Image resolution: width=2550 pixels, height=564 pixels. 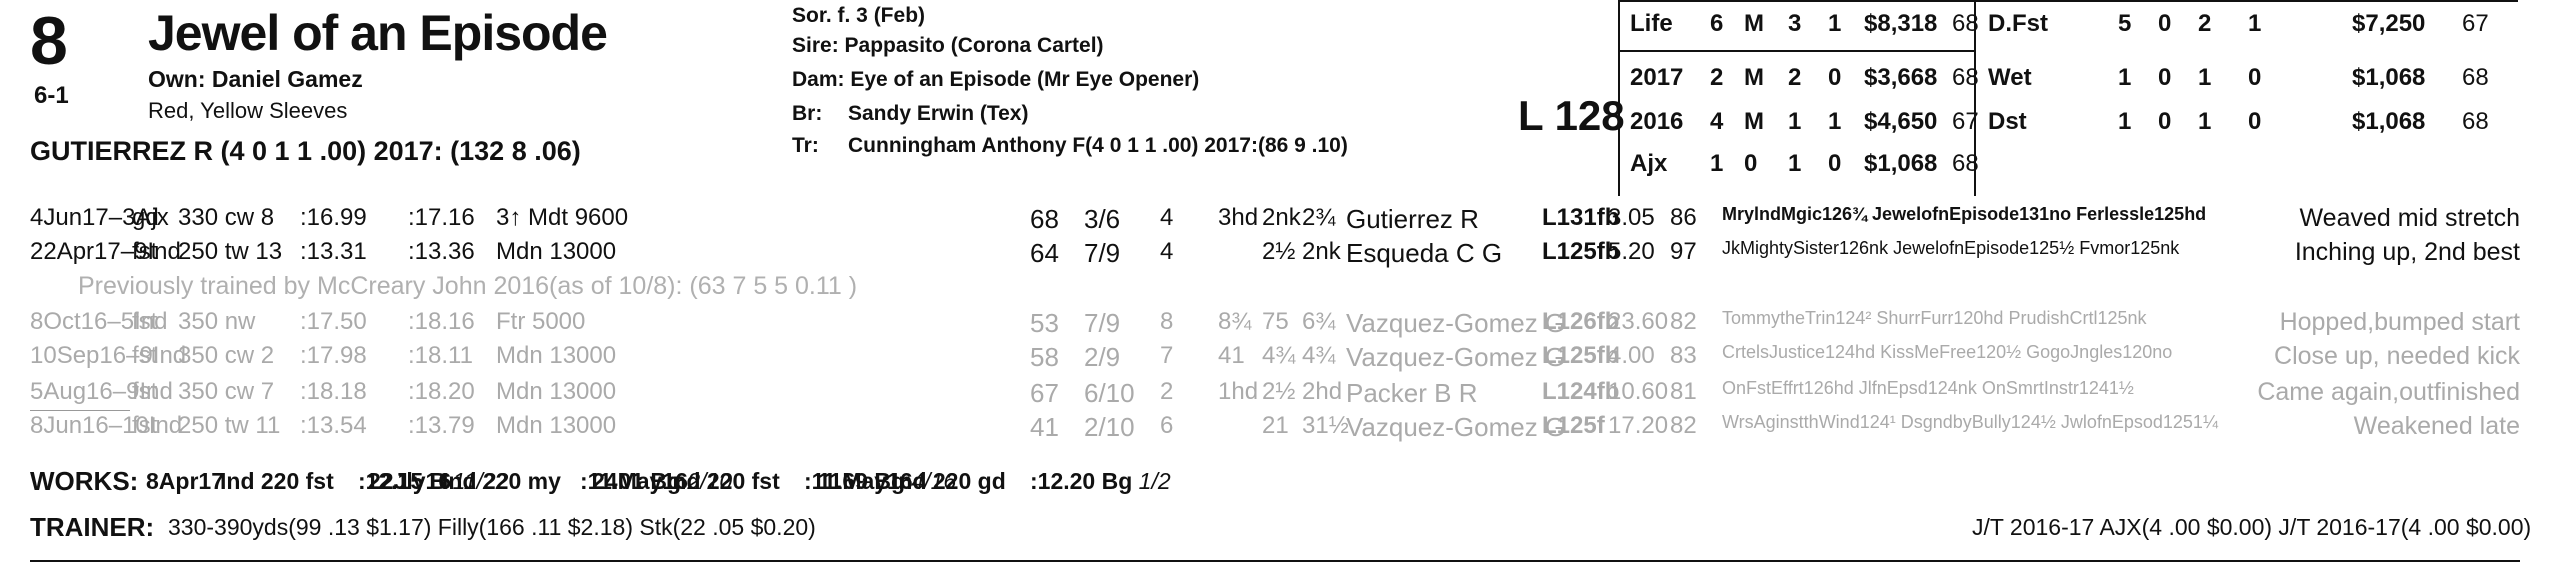 What do you see at coordinates (1044, 253) in the screenshot?
I see `pp-spd: 64` at bounding box center [1044, 253].